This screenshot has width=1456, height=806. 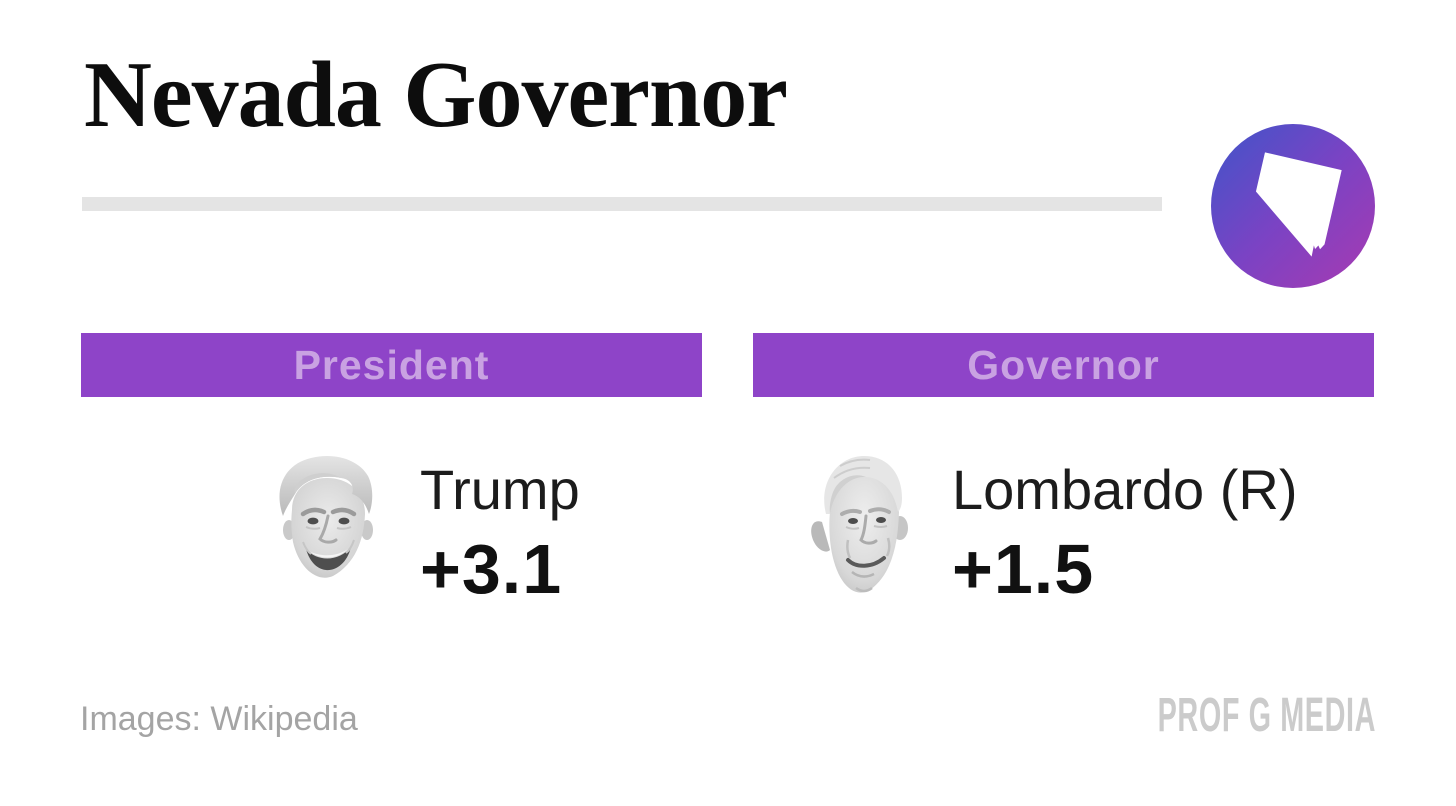 What do you see at coordinates (500, 489) in the screenshot?
I see `president-candidate-name: Trump` at bounding box center [500, 489].